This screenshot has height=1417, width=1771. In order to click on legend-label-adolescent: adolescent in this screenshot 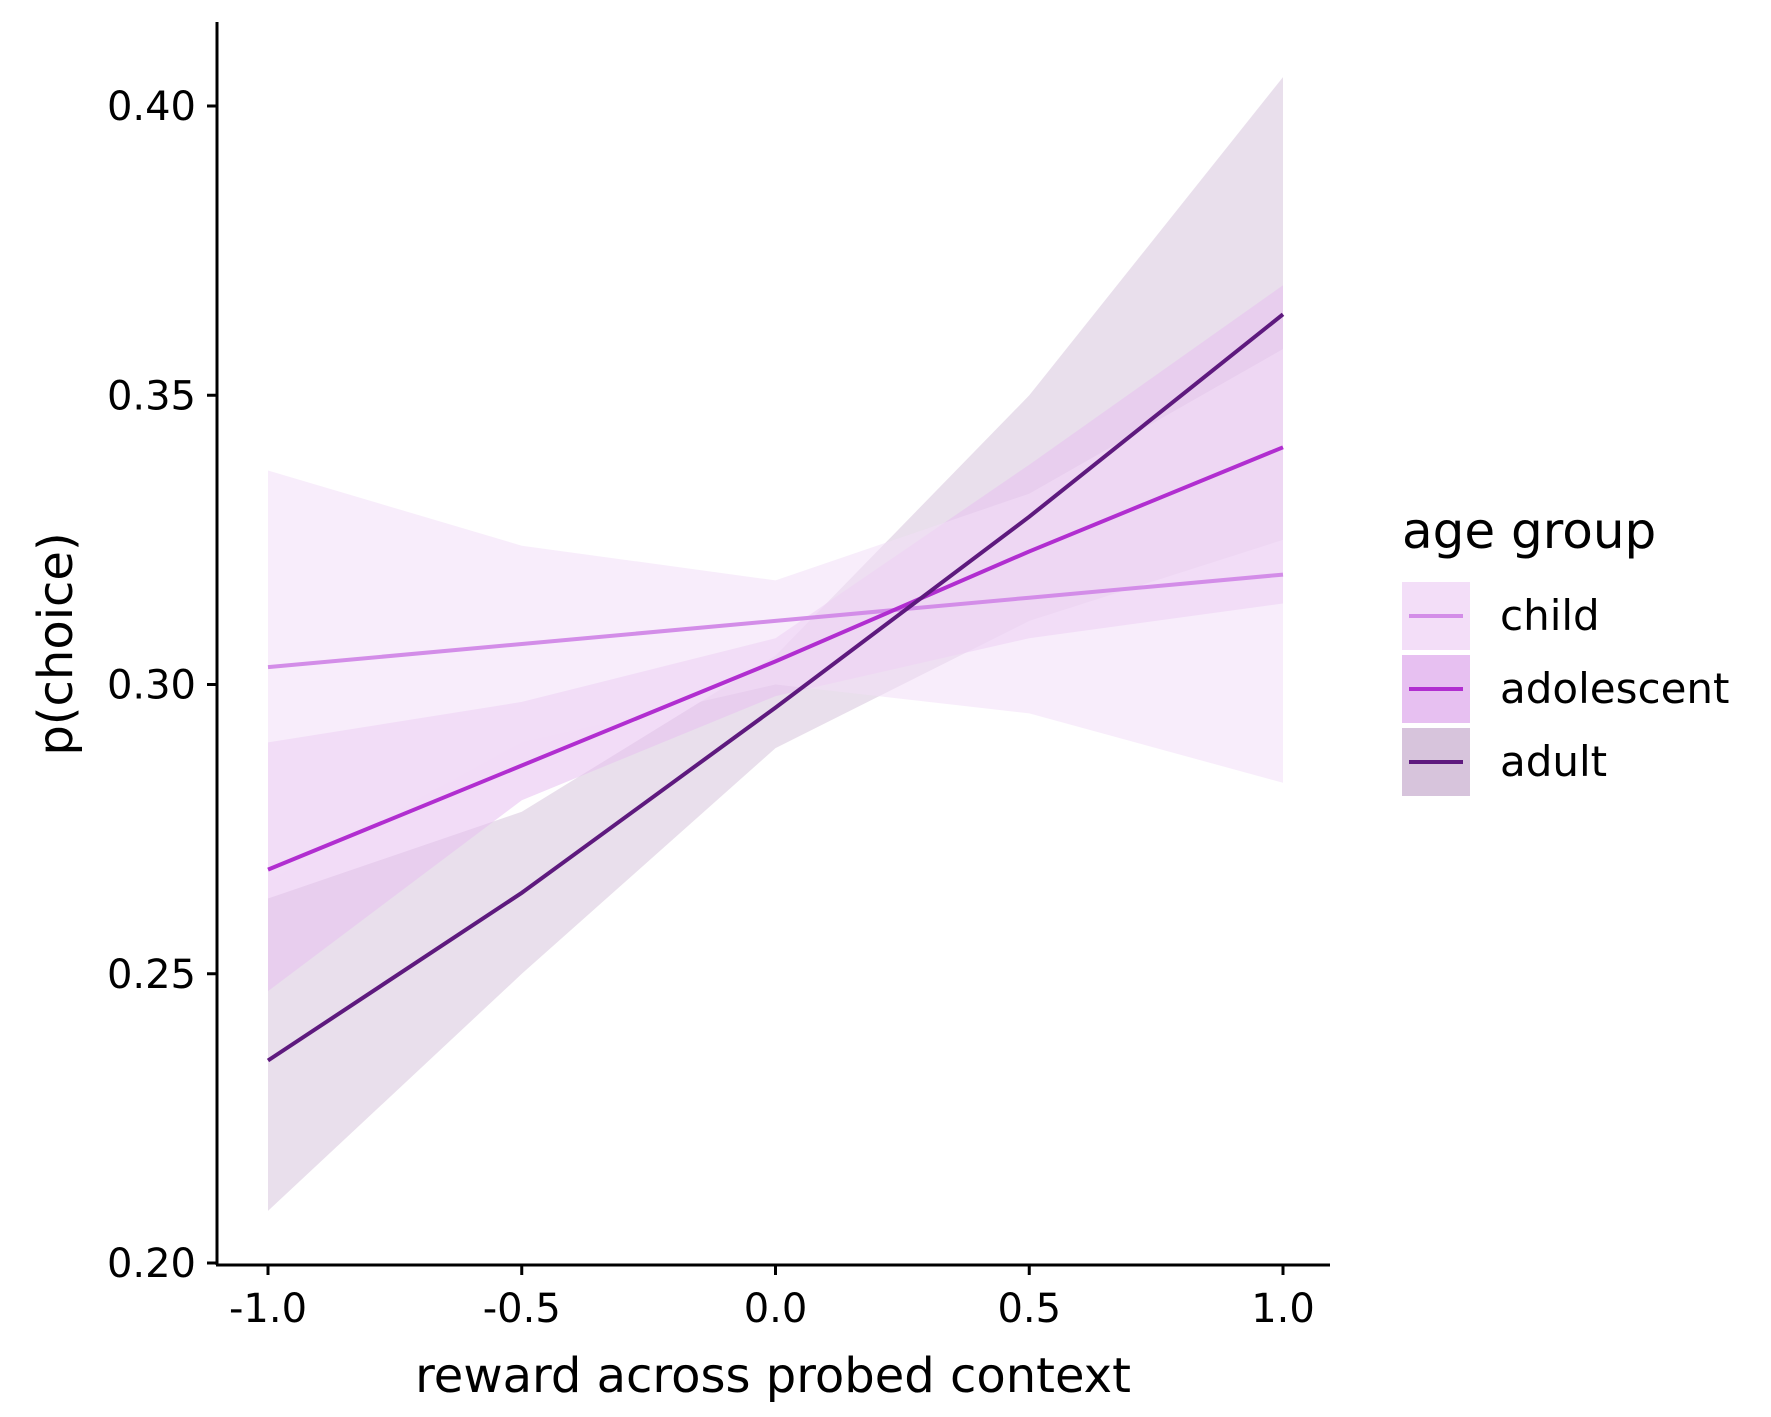, I will do `click(1615, 688)`.